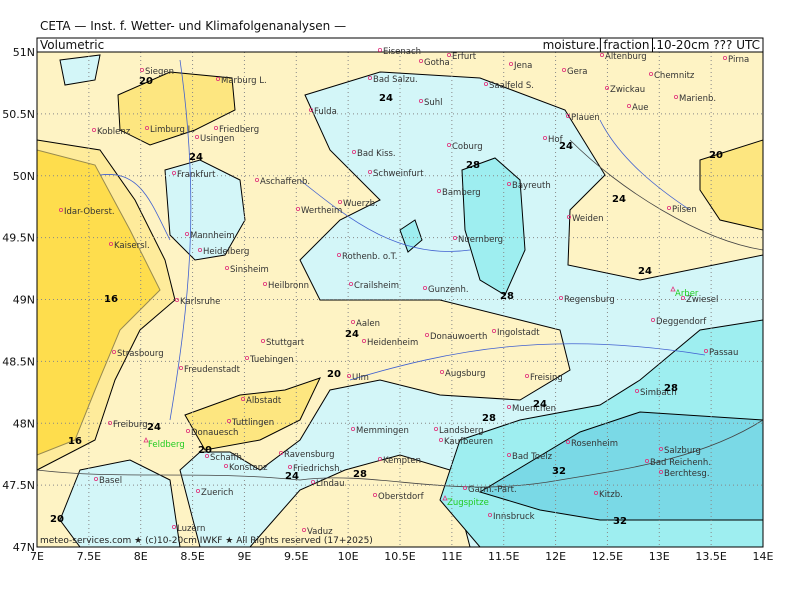 The width and height of the screenshot is (800, 604). Describe the element at coordinates (461, 193) in the screenshot. I see `city-label: Bamberg` at that location.